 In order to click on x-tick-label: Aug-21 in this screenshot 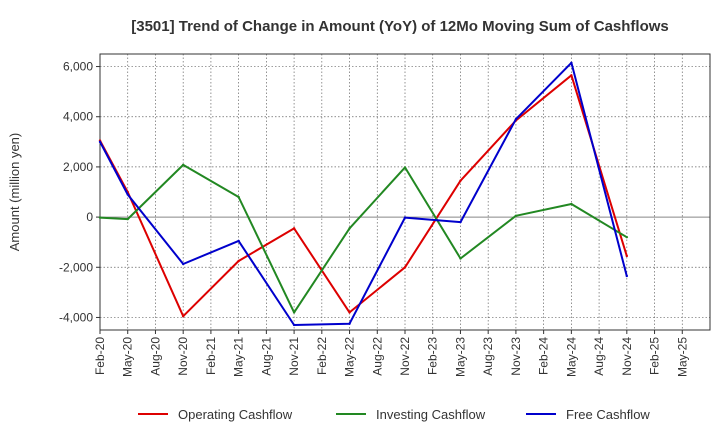, I will do `click(266, 356)`.